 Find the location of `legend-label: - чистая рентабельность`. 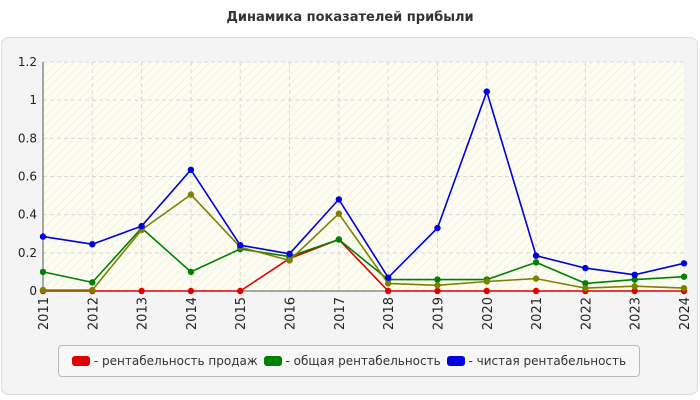

legend-label: - чистая рентабельность is located at coordinates (547, 361).